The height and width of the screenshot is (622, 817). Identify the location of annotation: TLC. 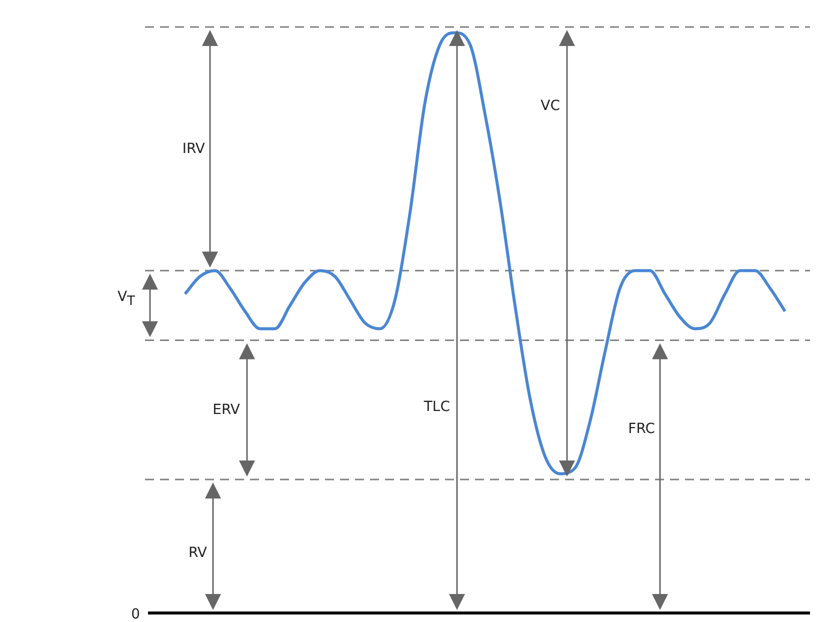
(437, 407).